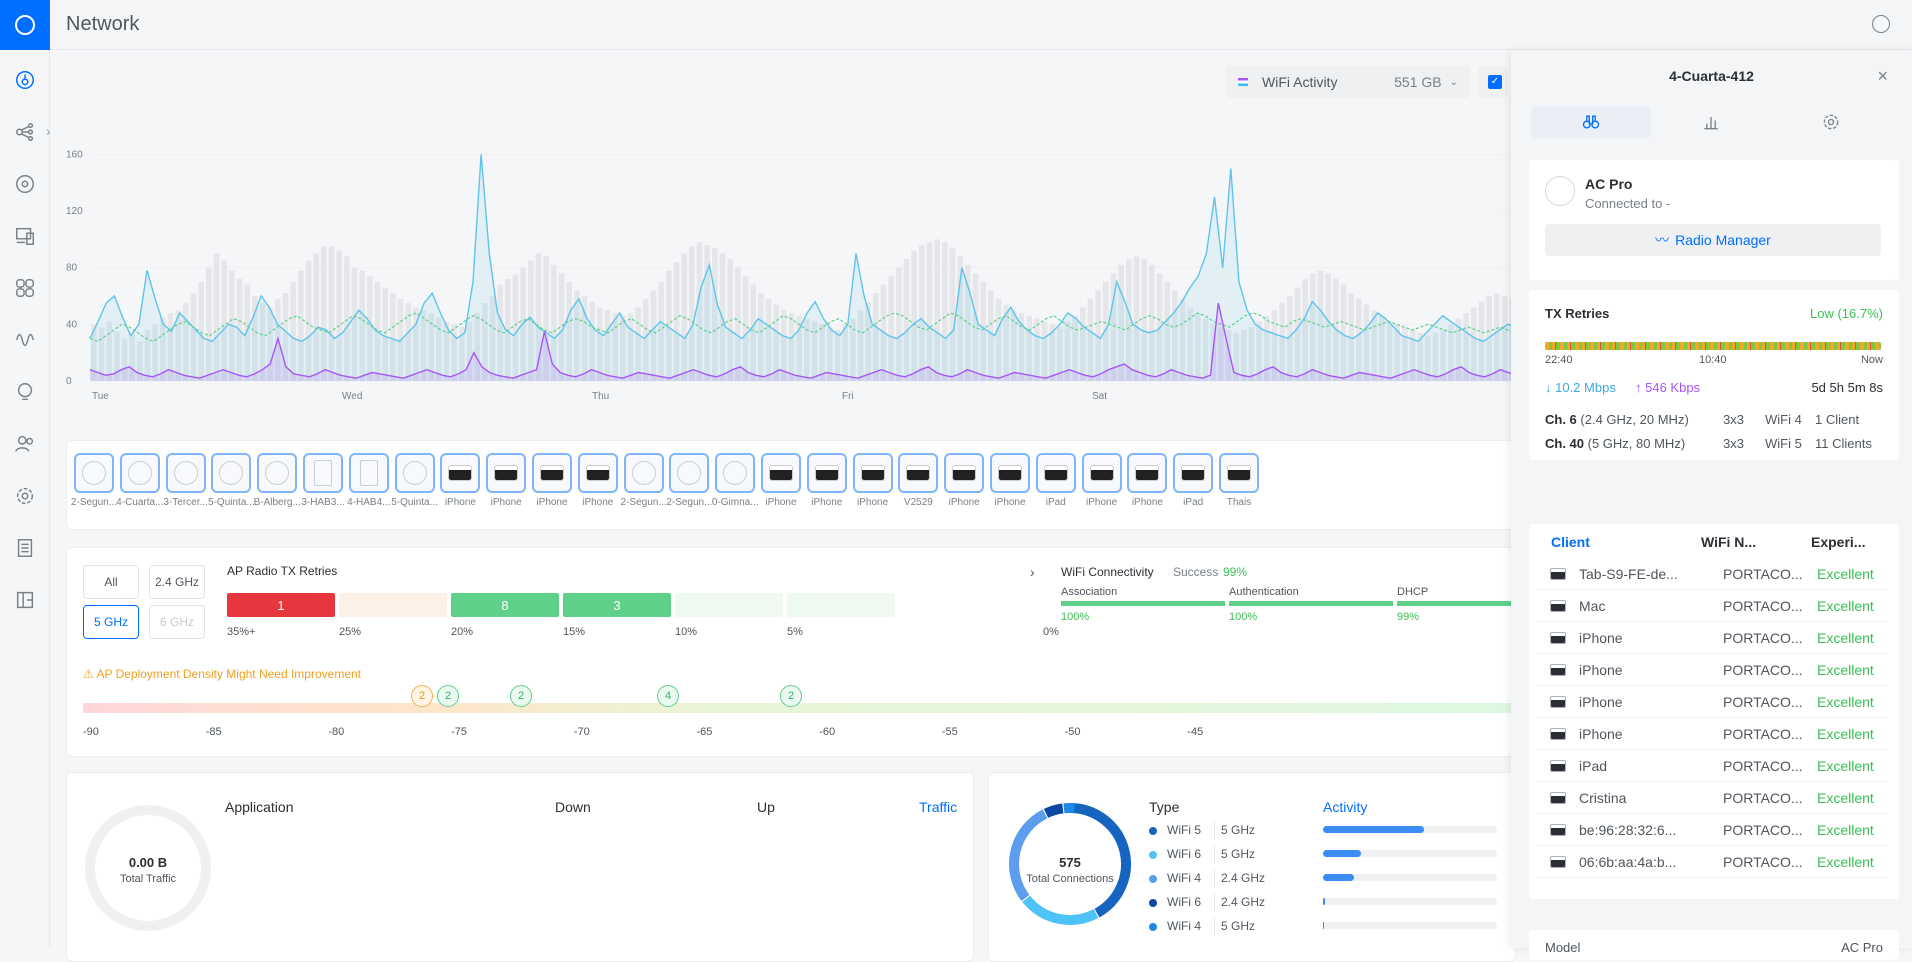 The image size is (1912, 962). I want to click on map-icon, so click(25, 600).